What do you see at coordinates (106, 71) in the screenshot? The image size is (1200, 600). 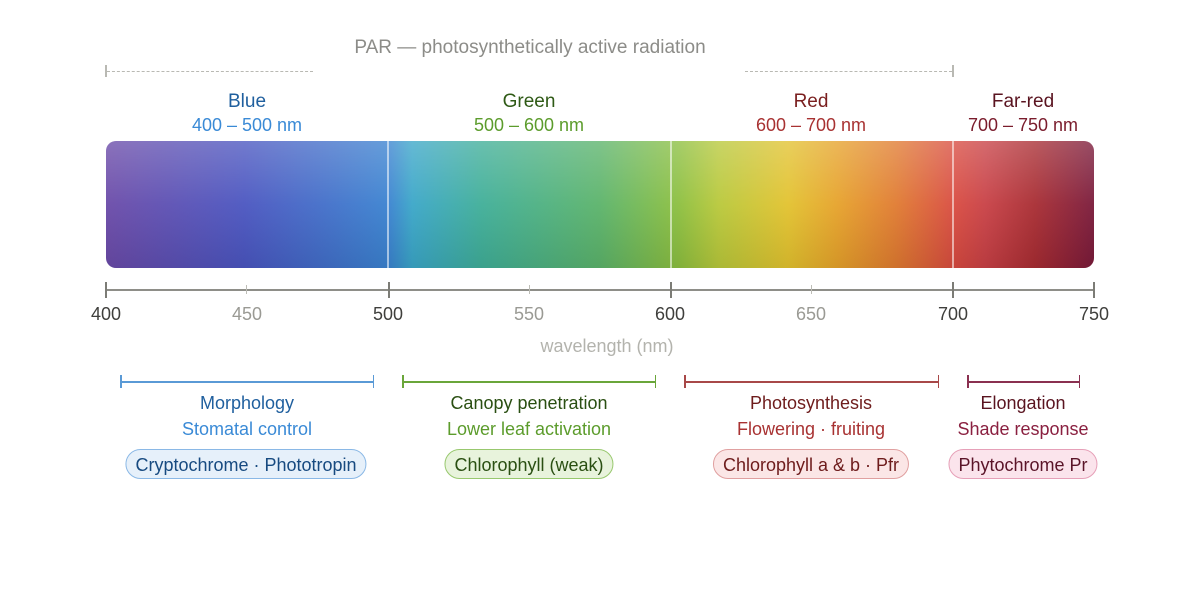 I see `par-bracket-start` at bounding box center [106, 71].